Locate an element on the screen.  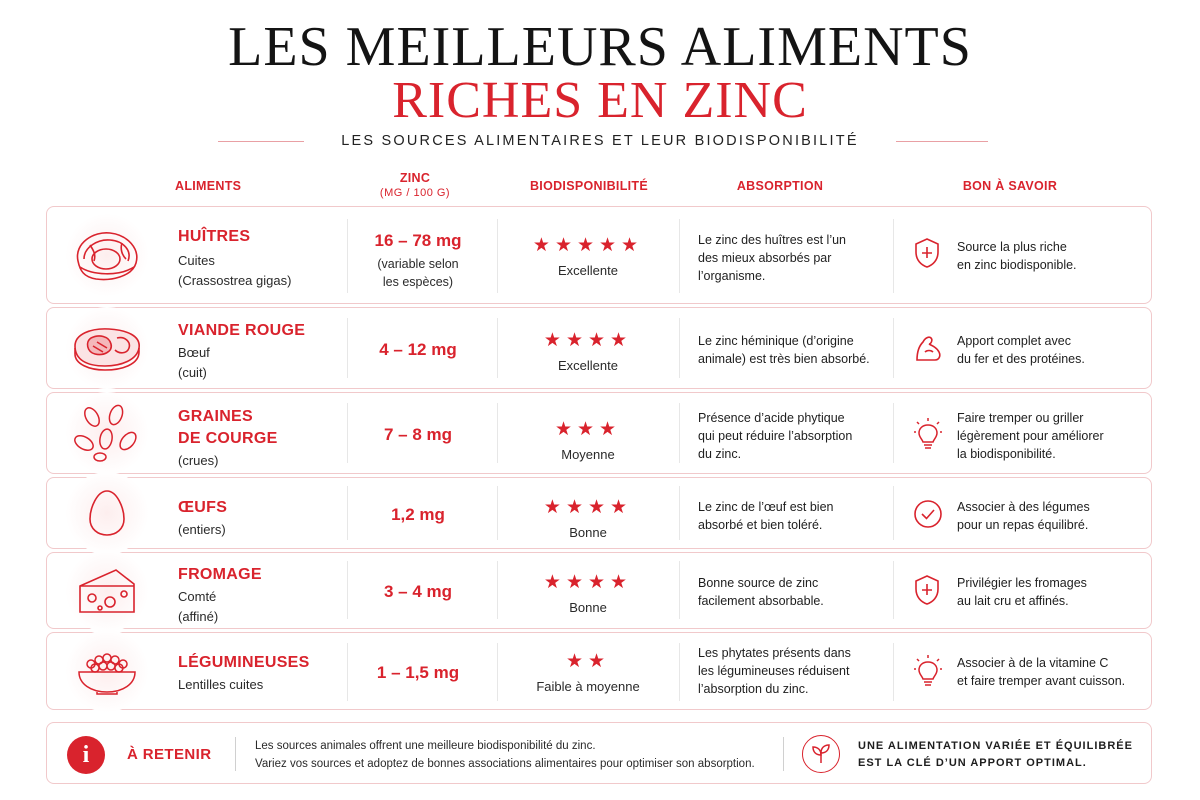
tip-text: au lait cru et affinés. is located at coordinates (1013, 601).